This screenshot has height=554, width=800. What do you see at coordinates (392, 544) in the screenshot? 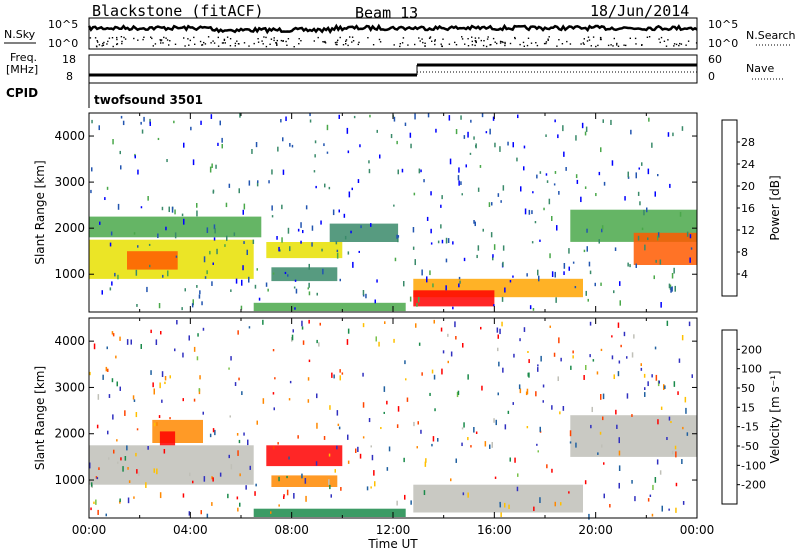
I see `x-axis-label: Time UT` at bounding box center [392, 544].